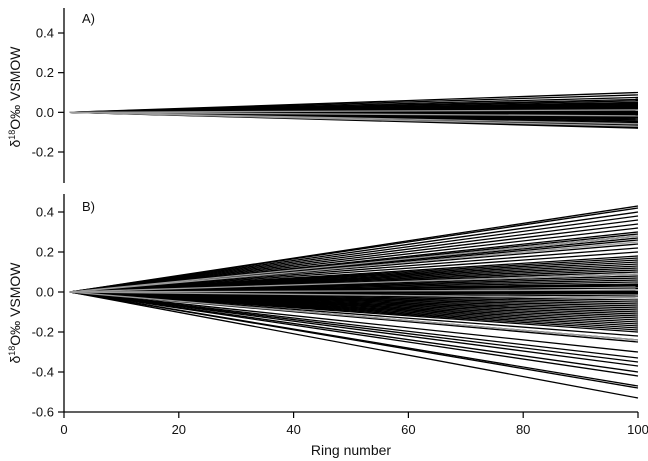  Describe the element at coordinates (12, 135) in the screenshot. I see `panel-a-y-title-superscript: 18` at that location.